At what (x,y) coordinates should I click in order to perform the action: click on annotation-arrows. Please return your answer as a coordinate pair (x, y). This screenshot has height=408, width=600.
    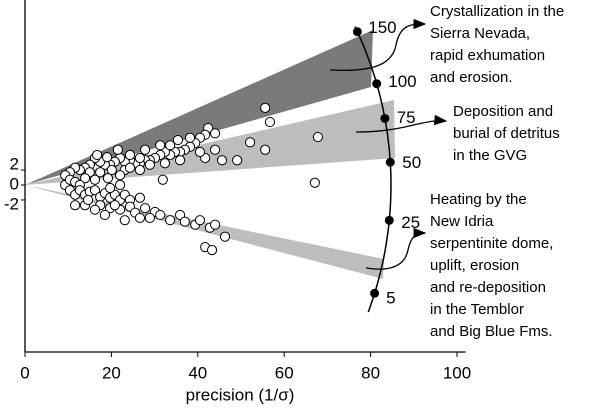
    Looking at the image, I should click on (388, 144).